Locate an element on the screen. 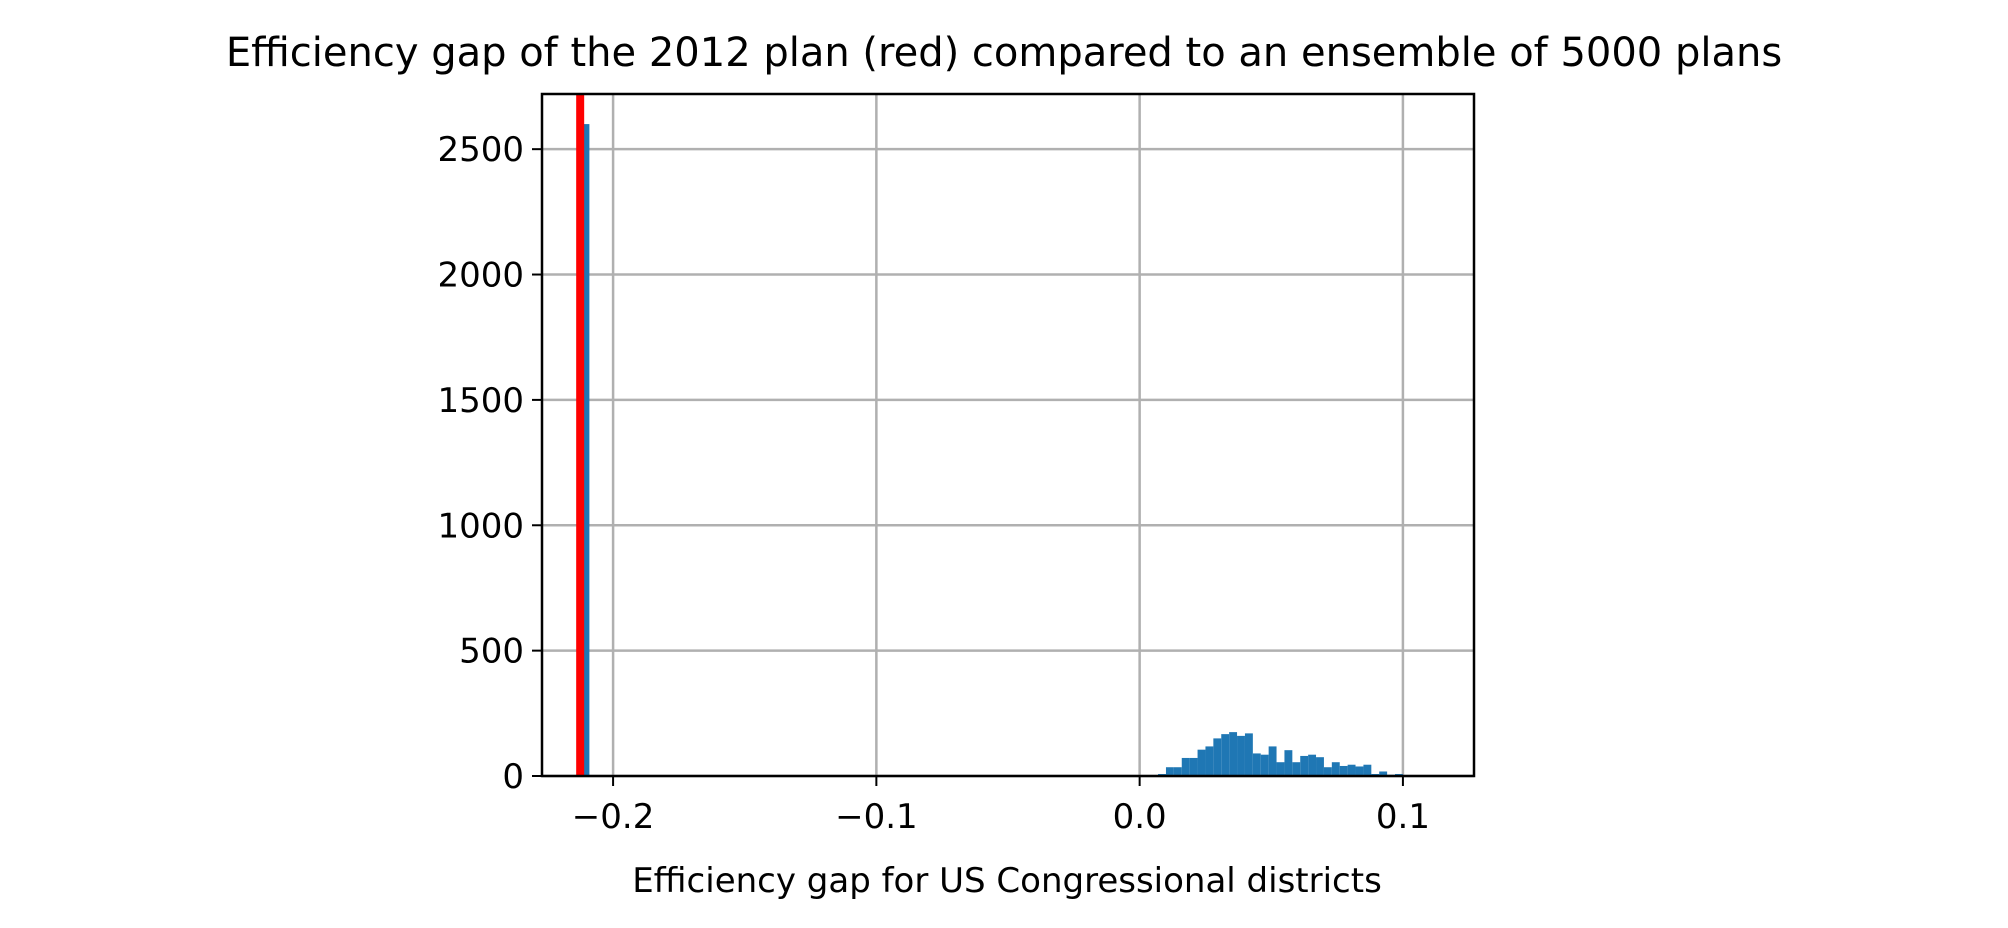  x-axis-ticks: −0.2 −0.1 0.0 0.1 is located at coordinates (1001, 806).